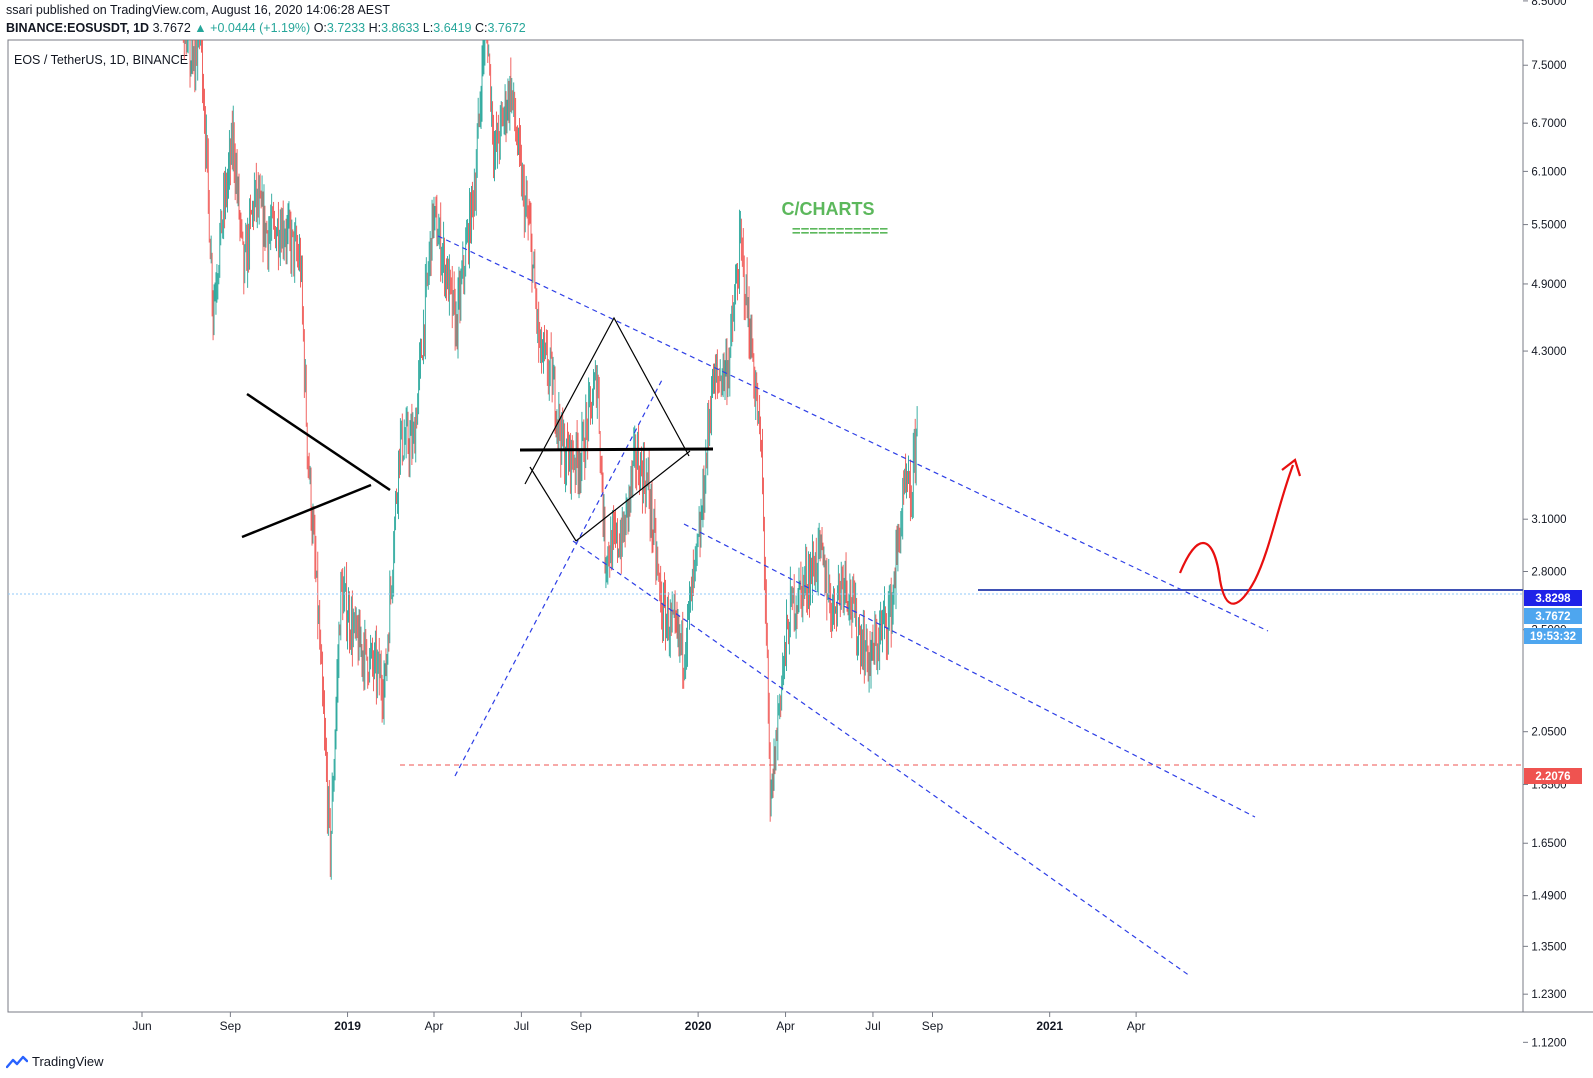 This screenshot has width=1593, height=1078. Describe the element at coordinates (318, 442) in the screenshot. I see `triangle-upper-line` at that location.